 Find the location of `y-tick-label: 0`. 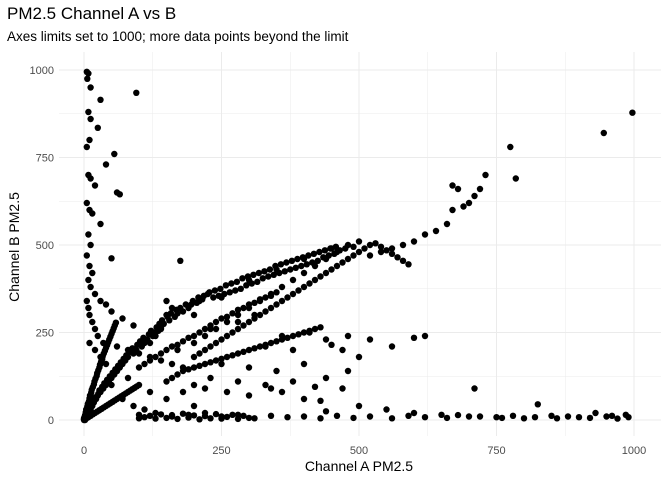

y-tick-label: 0 is located at coordinates (51, 421).